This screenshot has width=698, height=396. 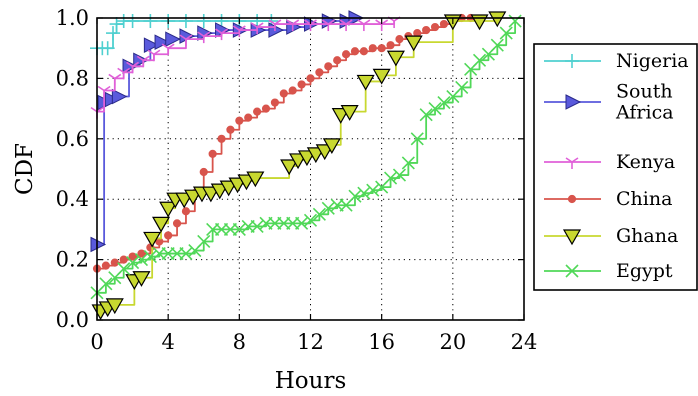 I want to click on legend-entry: Ghana, so click(x=611, y=236).